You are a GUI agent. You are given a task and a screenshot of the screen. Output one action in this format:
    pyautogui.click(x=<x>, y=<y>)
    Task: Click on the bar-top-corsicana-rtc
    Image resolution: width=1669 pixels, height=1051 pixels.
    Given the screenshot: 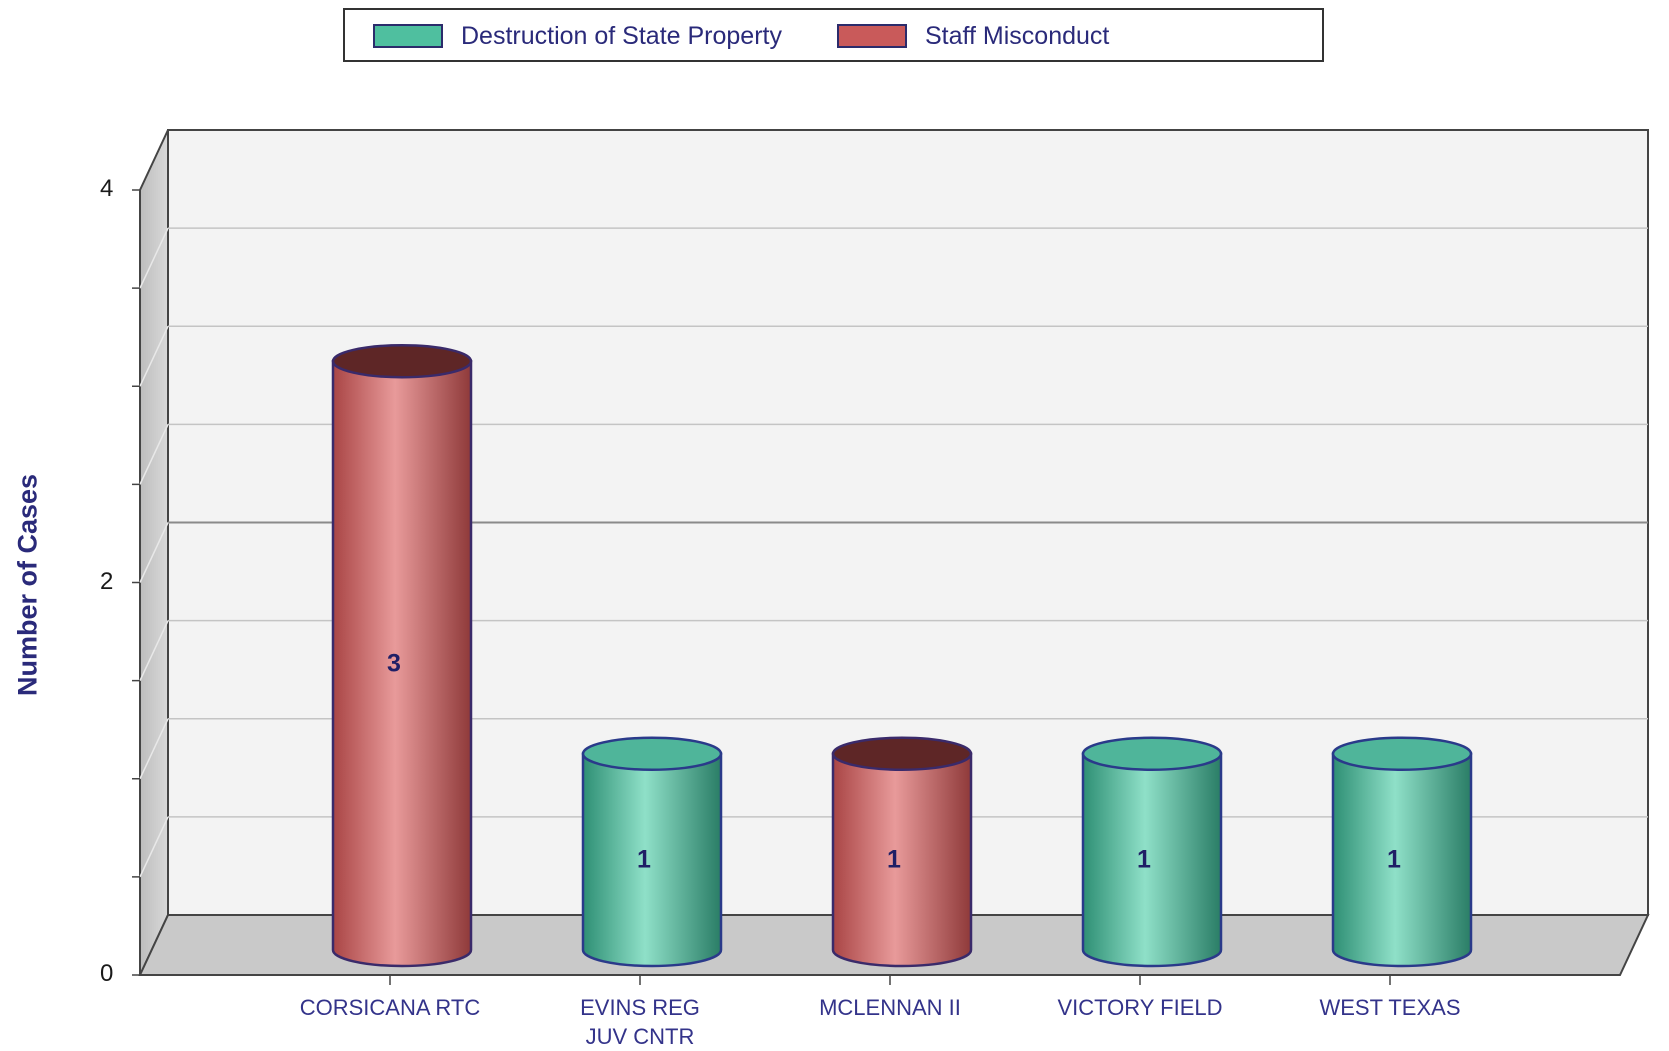 What is the action you would take?
    pyautogui.click(x=402, y=361)
    